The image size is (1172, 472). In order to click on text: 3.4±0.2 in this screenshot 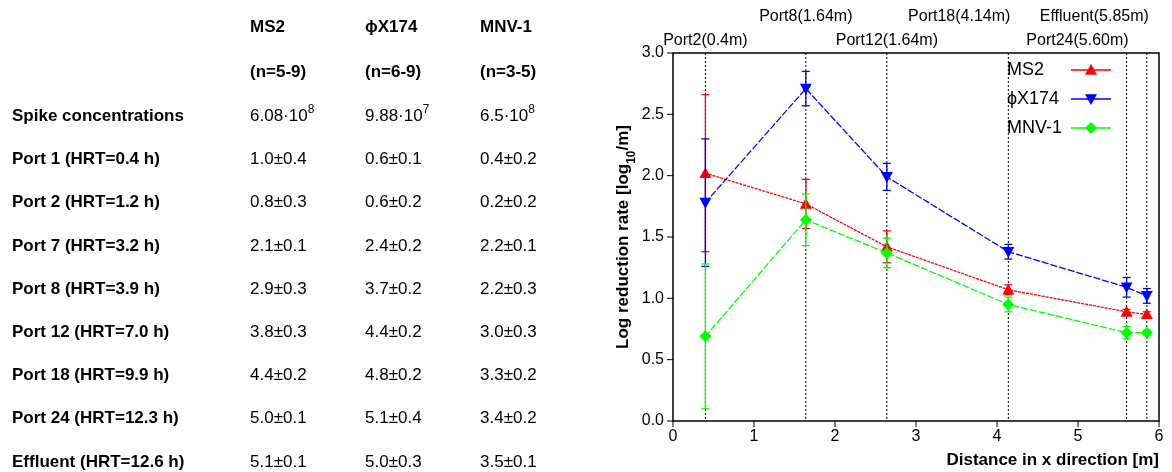, I will do `click(508, 418)`.